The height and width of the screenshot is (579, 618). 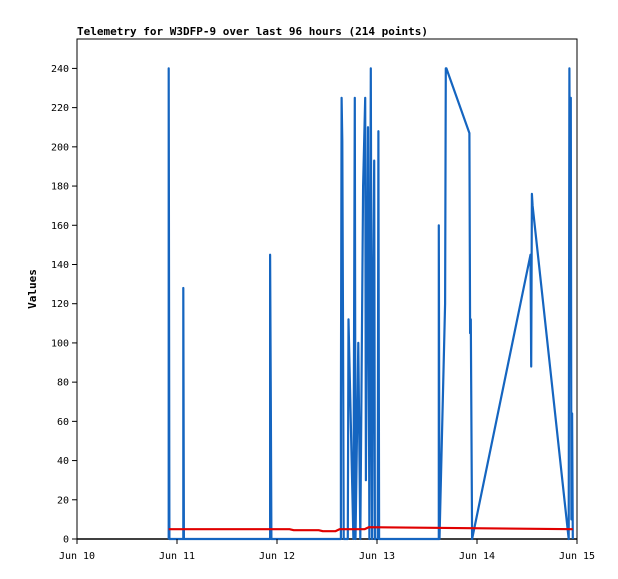 I want to click on y-tick-label: 20, so click(x=63, y=500).